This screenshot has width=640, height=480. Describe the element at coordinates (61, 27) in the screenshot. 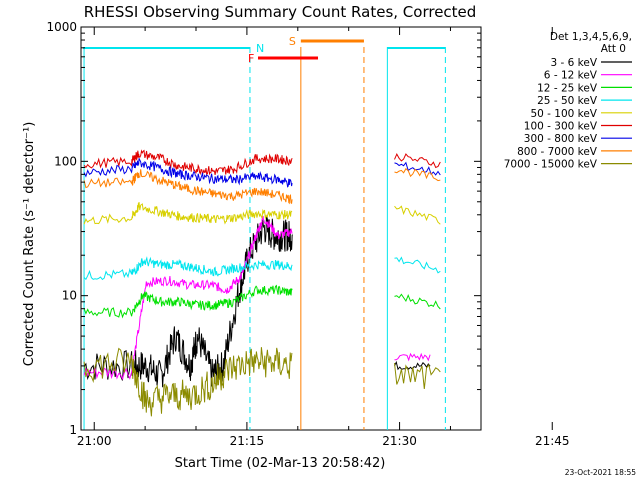

I see `y-tick-label: 1000` at that location.